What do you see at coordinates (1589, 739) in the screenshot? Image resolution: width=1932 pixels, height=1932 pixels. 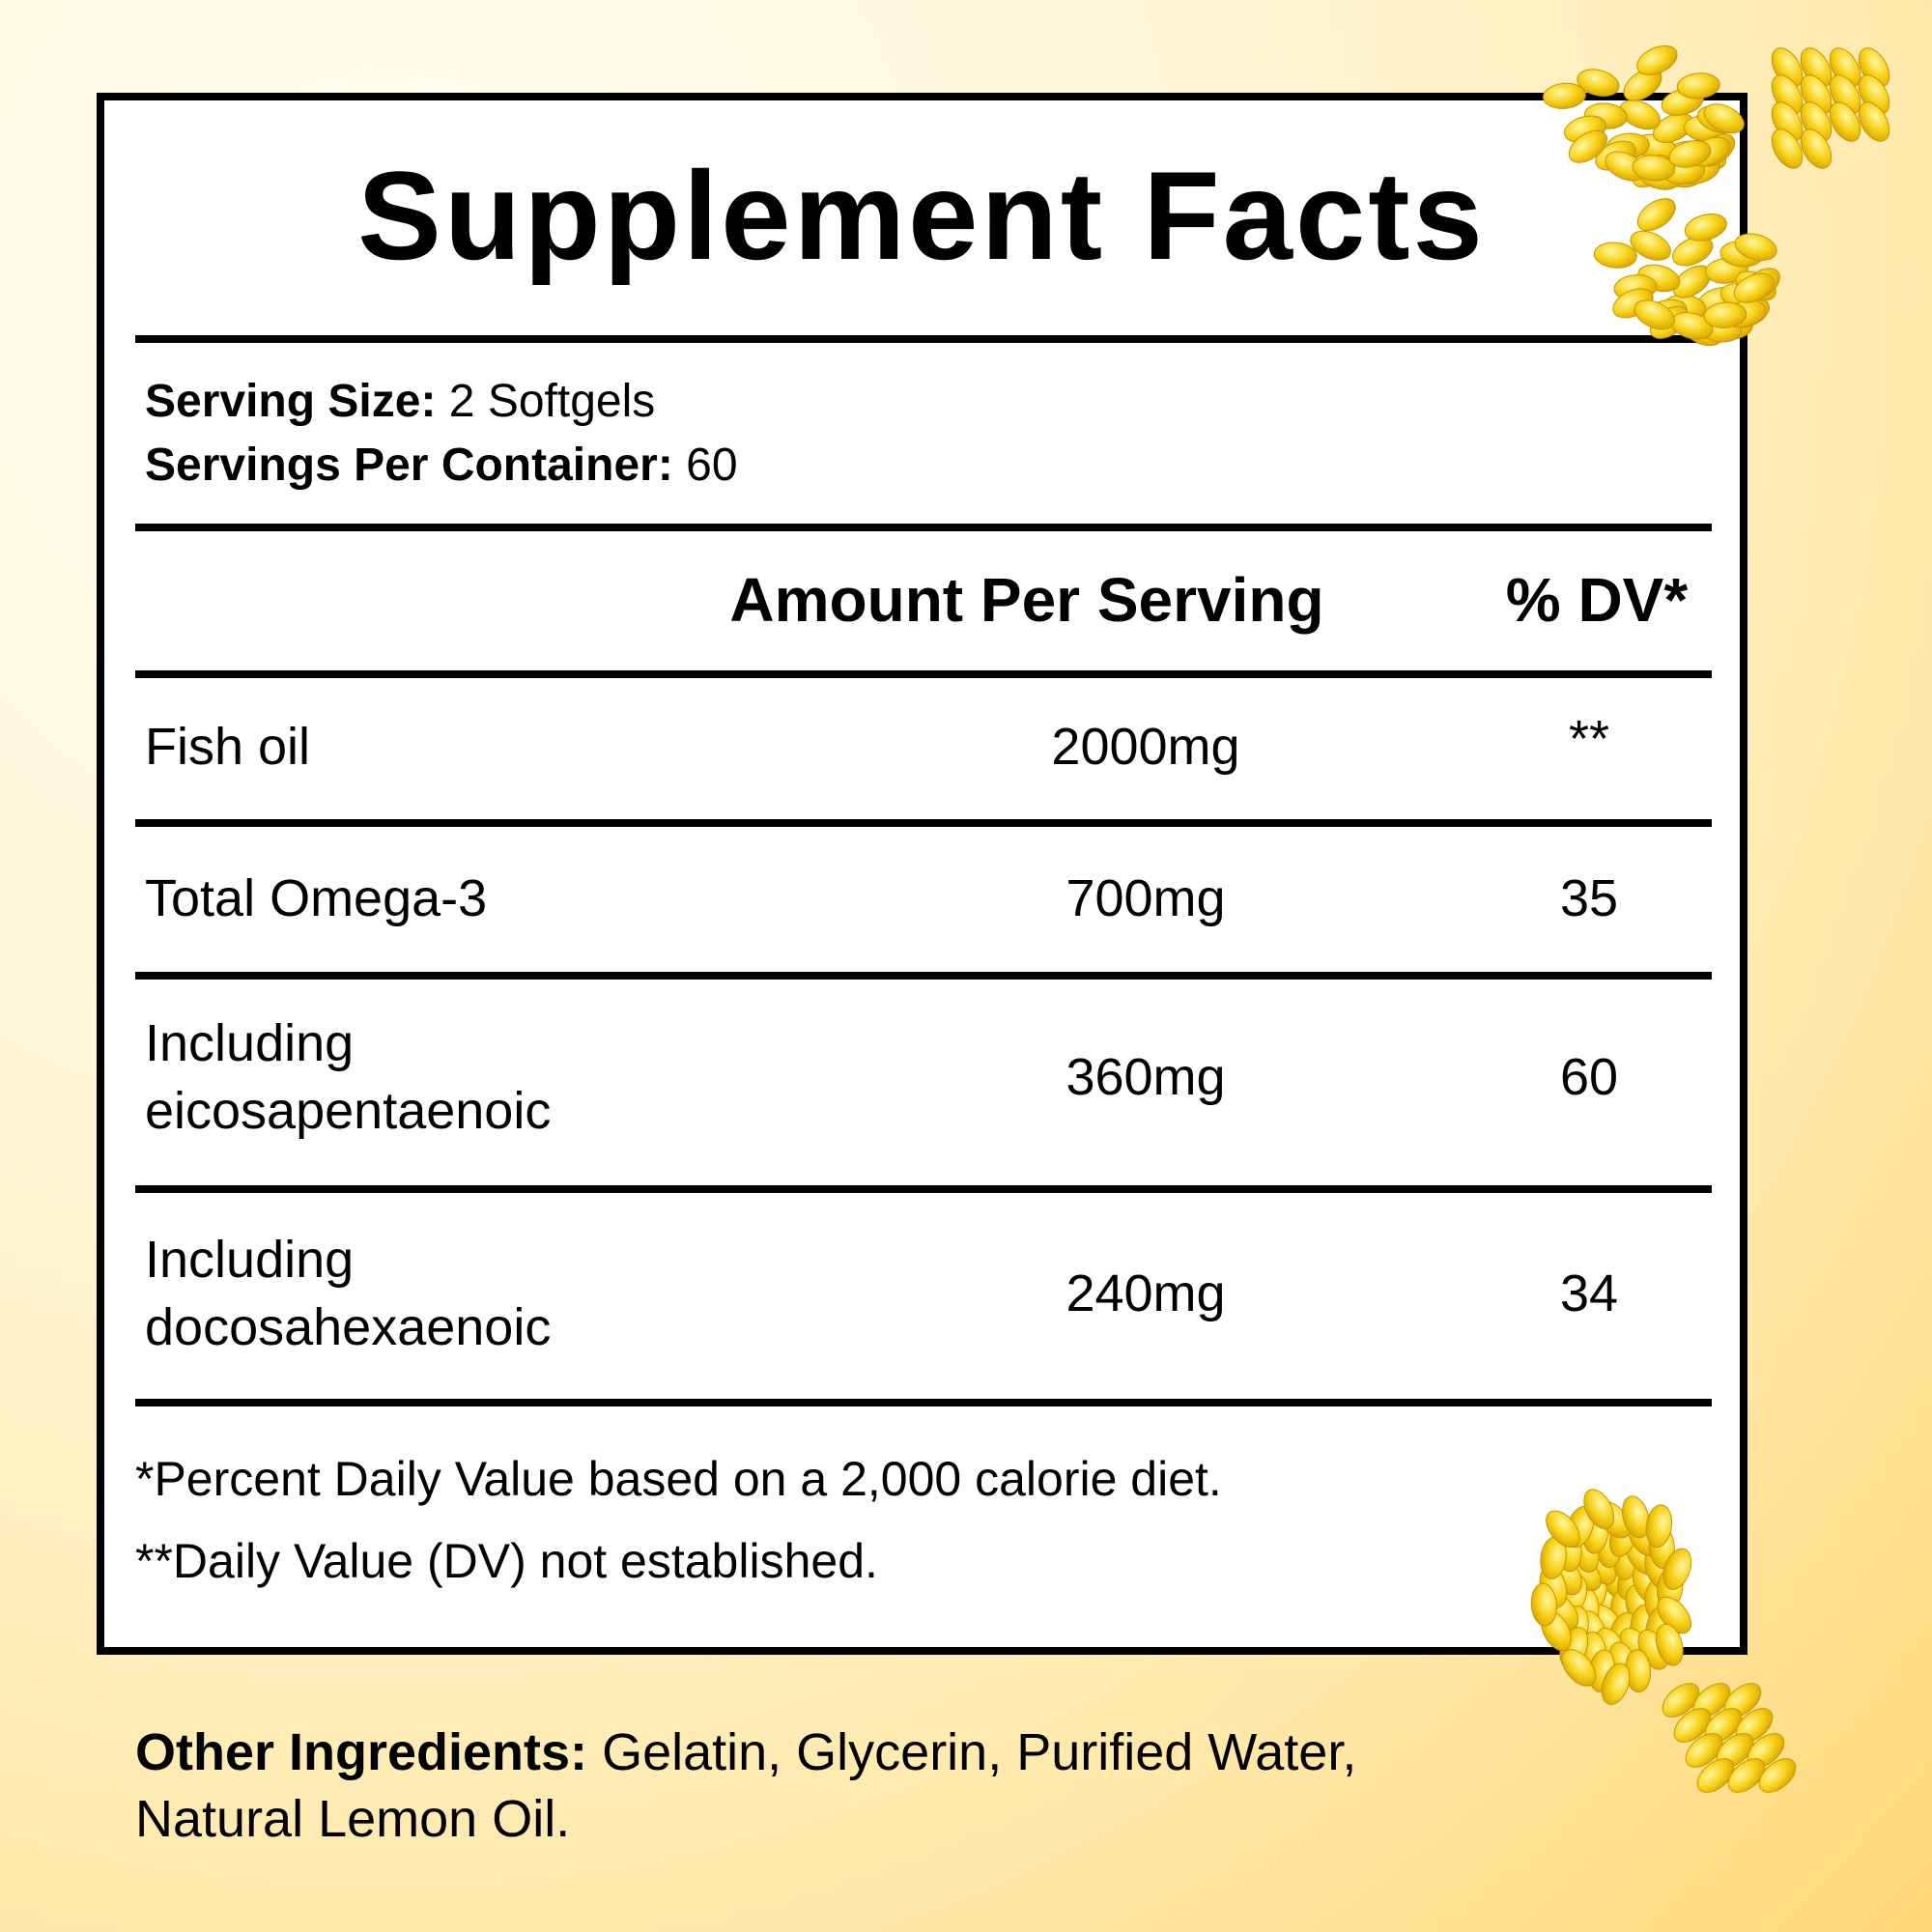 I see `daily-value: **` at bounding box center [1589, 739].